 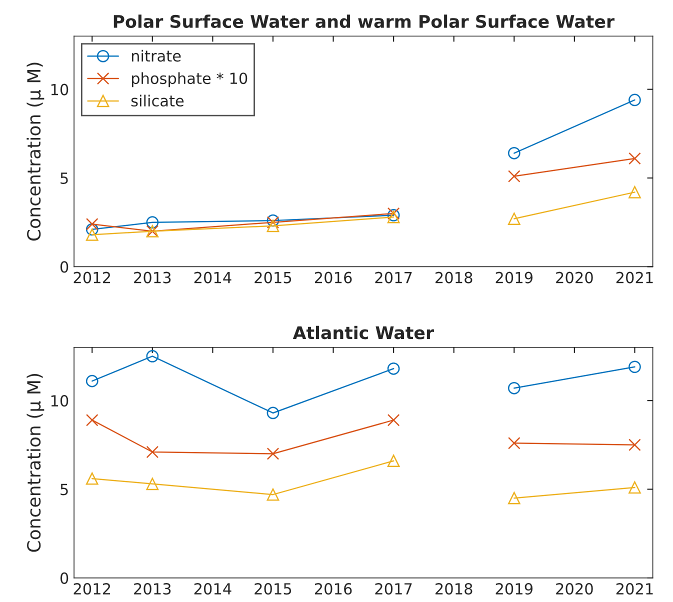 What do you see at coordinates (156, 56) in the screenshot?
I see `legend-label: nitrate` at bounding box center [156, 56].